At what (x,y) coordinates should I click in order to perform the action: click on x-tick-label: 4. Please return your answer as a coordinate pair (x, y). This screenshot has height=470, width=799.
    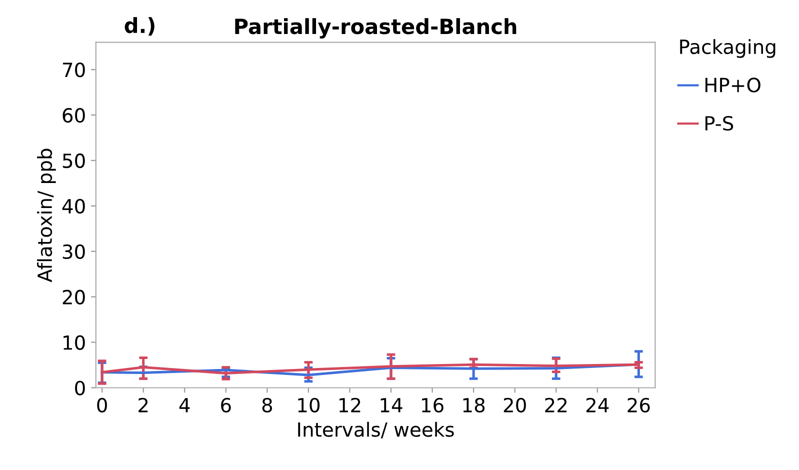
    Looking at the image, I should click on (184, 405).